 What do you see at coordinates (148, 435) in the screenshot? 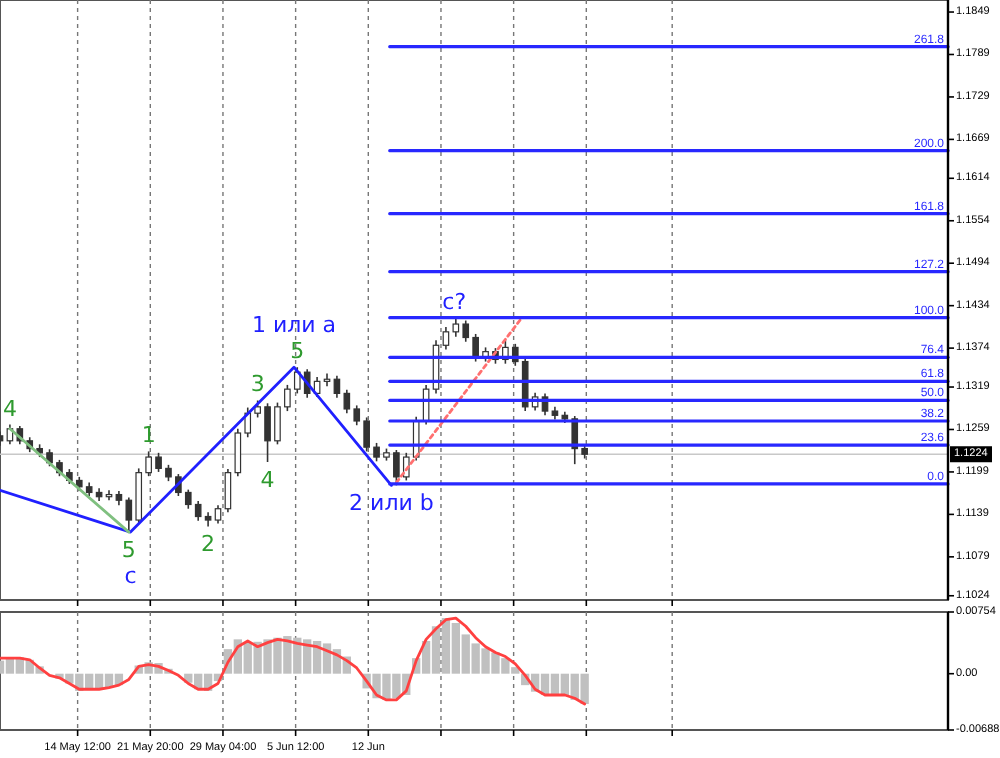
I see `annotation: 1` at bounding box center [148, 435].